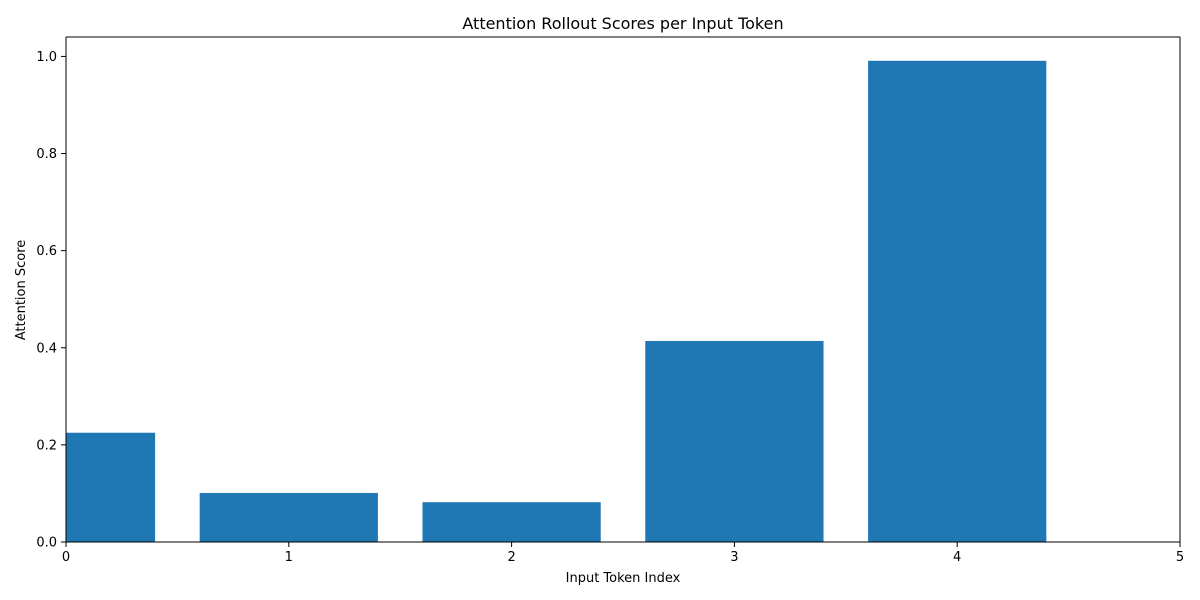  What do you see at coordinates (623, 578) in the screenshot?
I see `x-axis-label: Input Token Index` at bounding box center [623, 578].